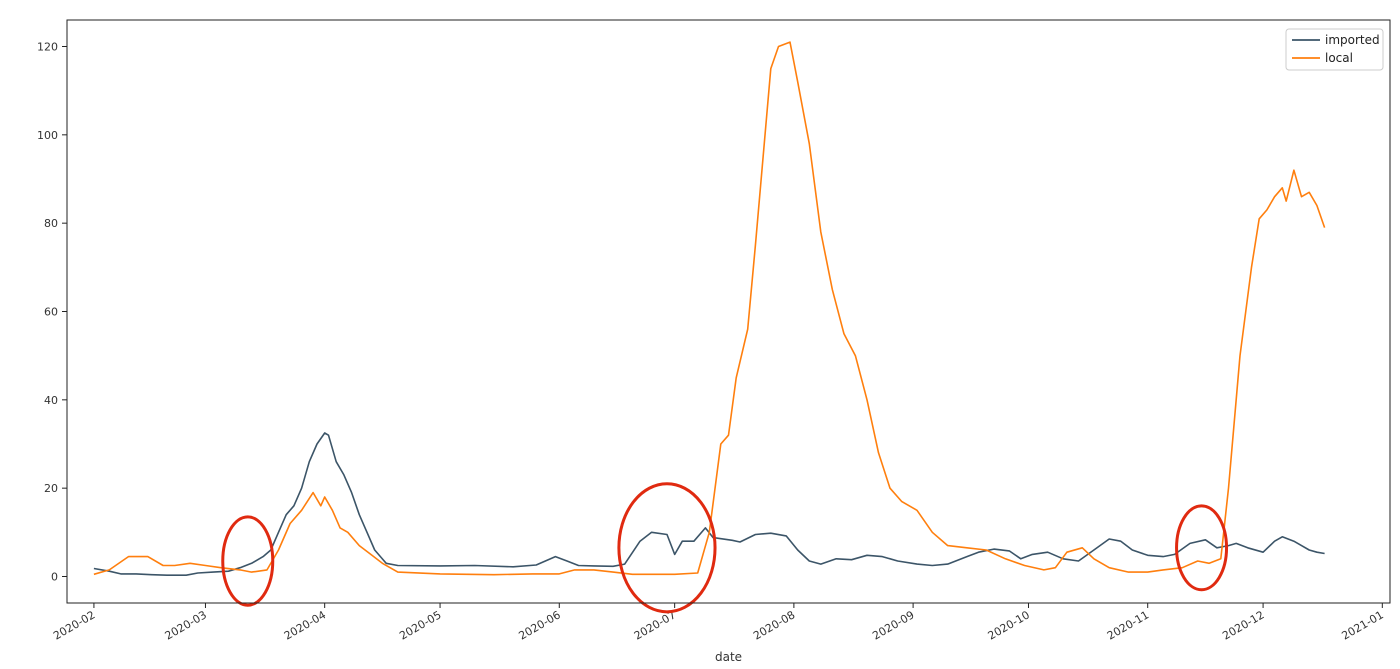 Image resolution: width=1400 pixels, height=669 pixels. Describe the element at coordinates (51, 400) in the screenshot. I see `y-tick-label: 40` at that location.